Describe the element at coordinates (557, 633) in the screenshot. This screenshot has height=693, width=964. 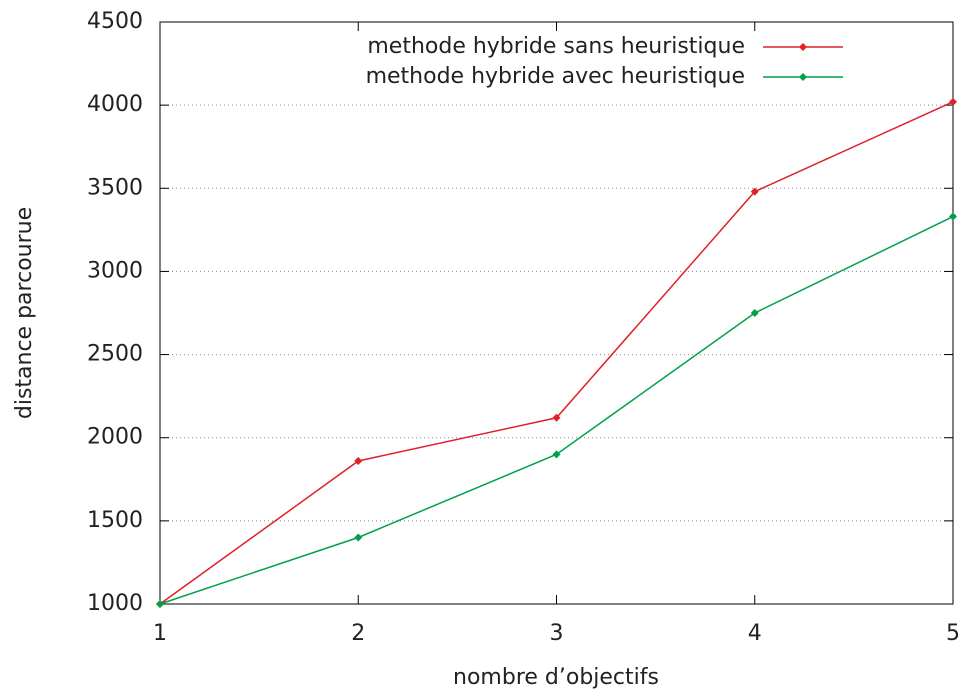
I see `x-tick-label: 3` at that location.